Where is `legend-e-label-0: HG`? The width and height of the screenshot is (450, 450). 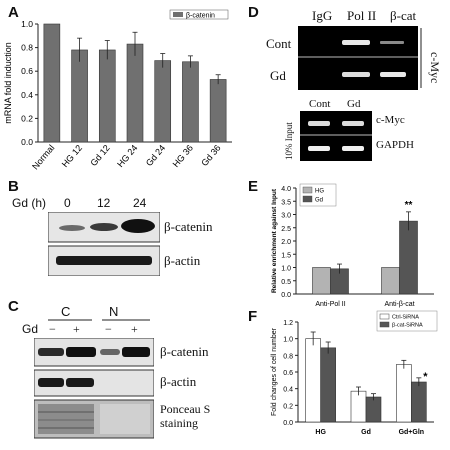
legend-e-label-0: HG is located at coordinates (319, 192).